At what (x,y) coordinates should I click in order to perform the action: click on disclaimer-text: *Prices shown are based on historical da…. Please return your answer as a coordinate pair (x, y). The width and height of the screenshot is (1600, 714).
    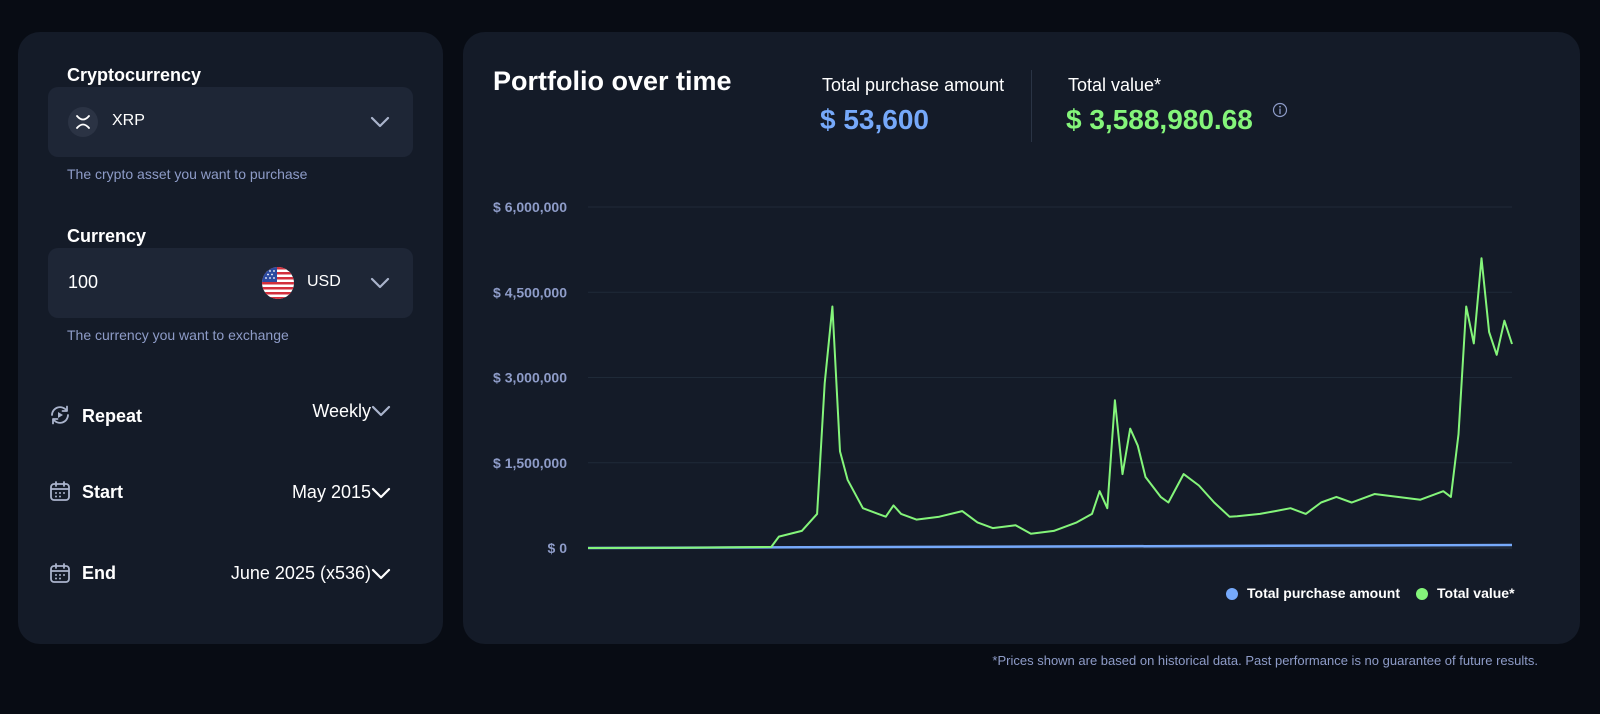
    Looking at the image, I should click on (1265, 660).